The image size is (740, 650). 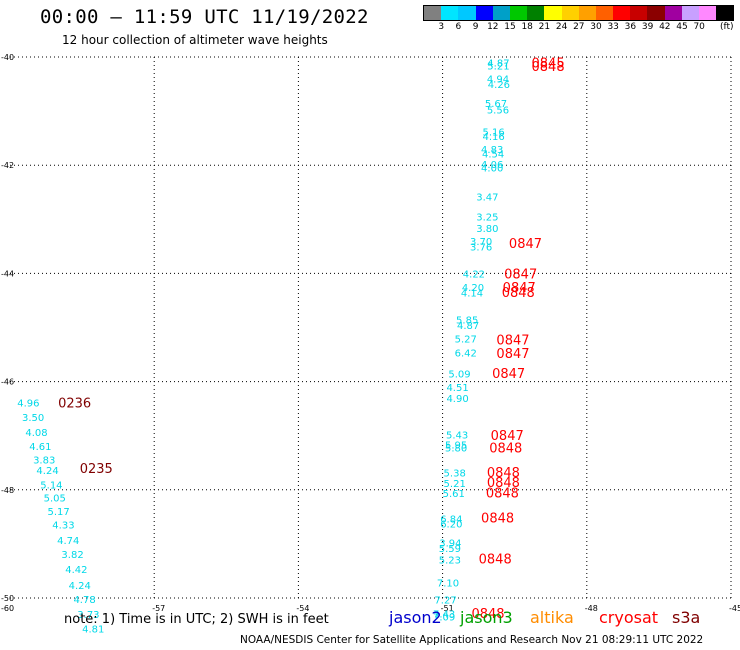 I want to click on x-tick-label: -51, so click(x=447, y=608).